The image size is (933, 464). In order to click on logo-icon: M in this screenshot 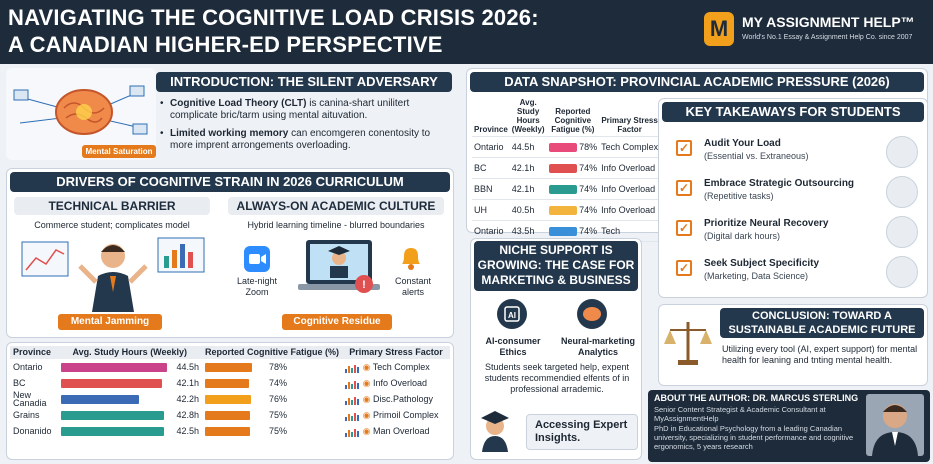, I will do `click(719, 29)`.